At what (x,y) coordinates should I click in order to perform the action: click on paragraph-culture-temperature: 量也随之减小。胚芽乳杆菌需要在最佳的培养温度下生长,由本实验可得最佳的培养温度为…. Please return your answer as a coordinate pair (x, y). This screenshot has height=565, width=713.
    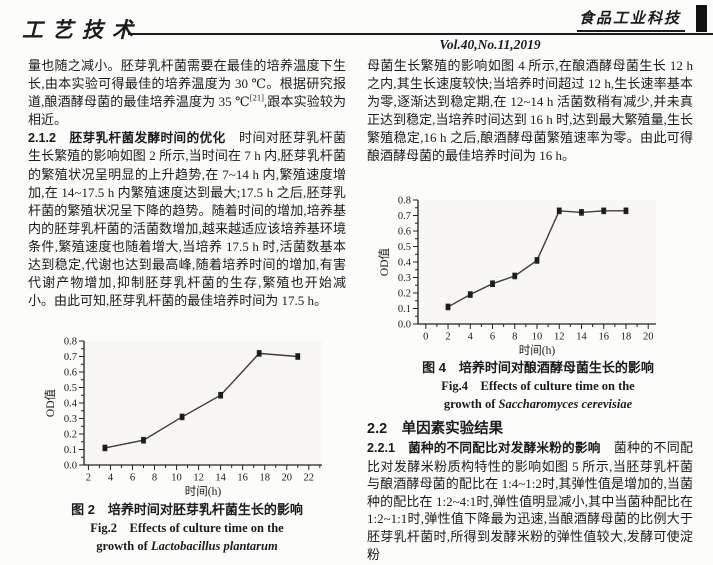
    Looking at the image, I should click on (187, 93).